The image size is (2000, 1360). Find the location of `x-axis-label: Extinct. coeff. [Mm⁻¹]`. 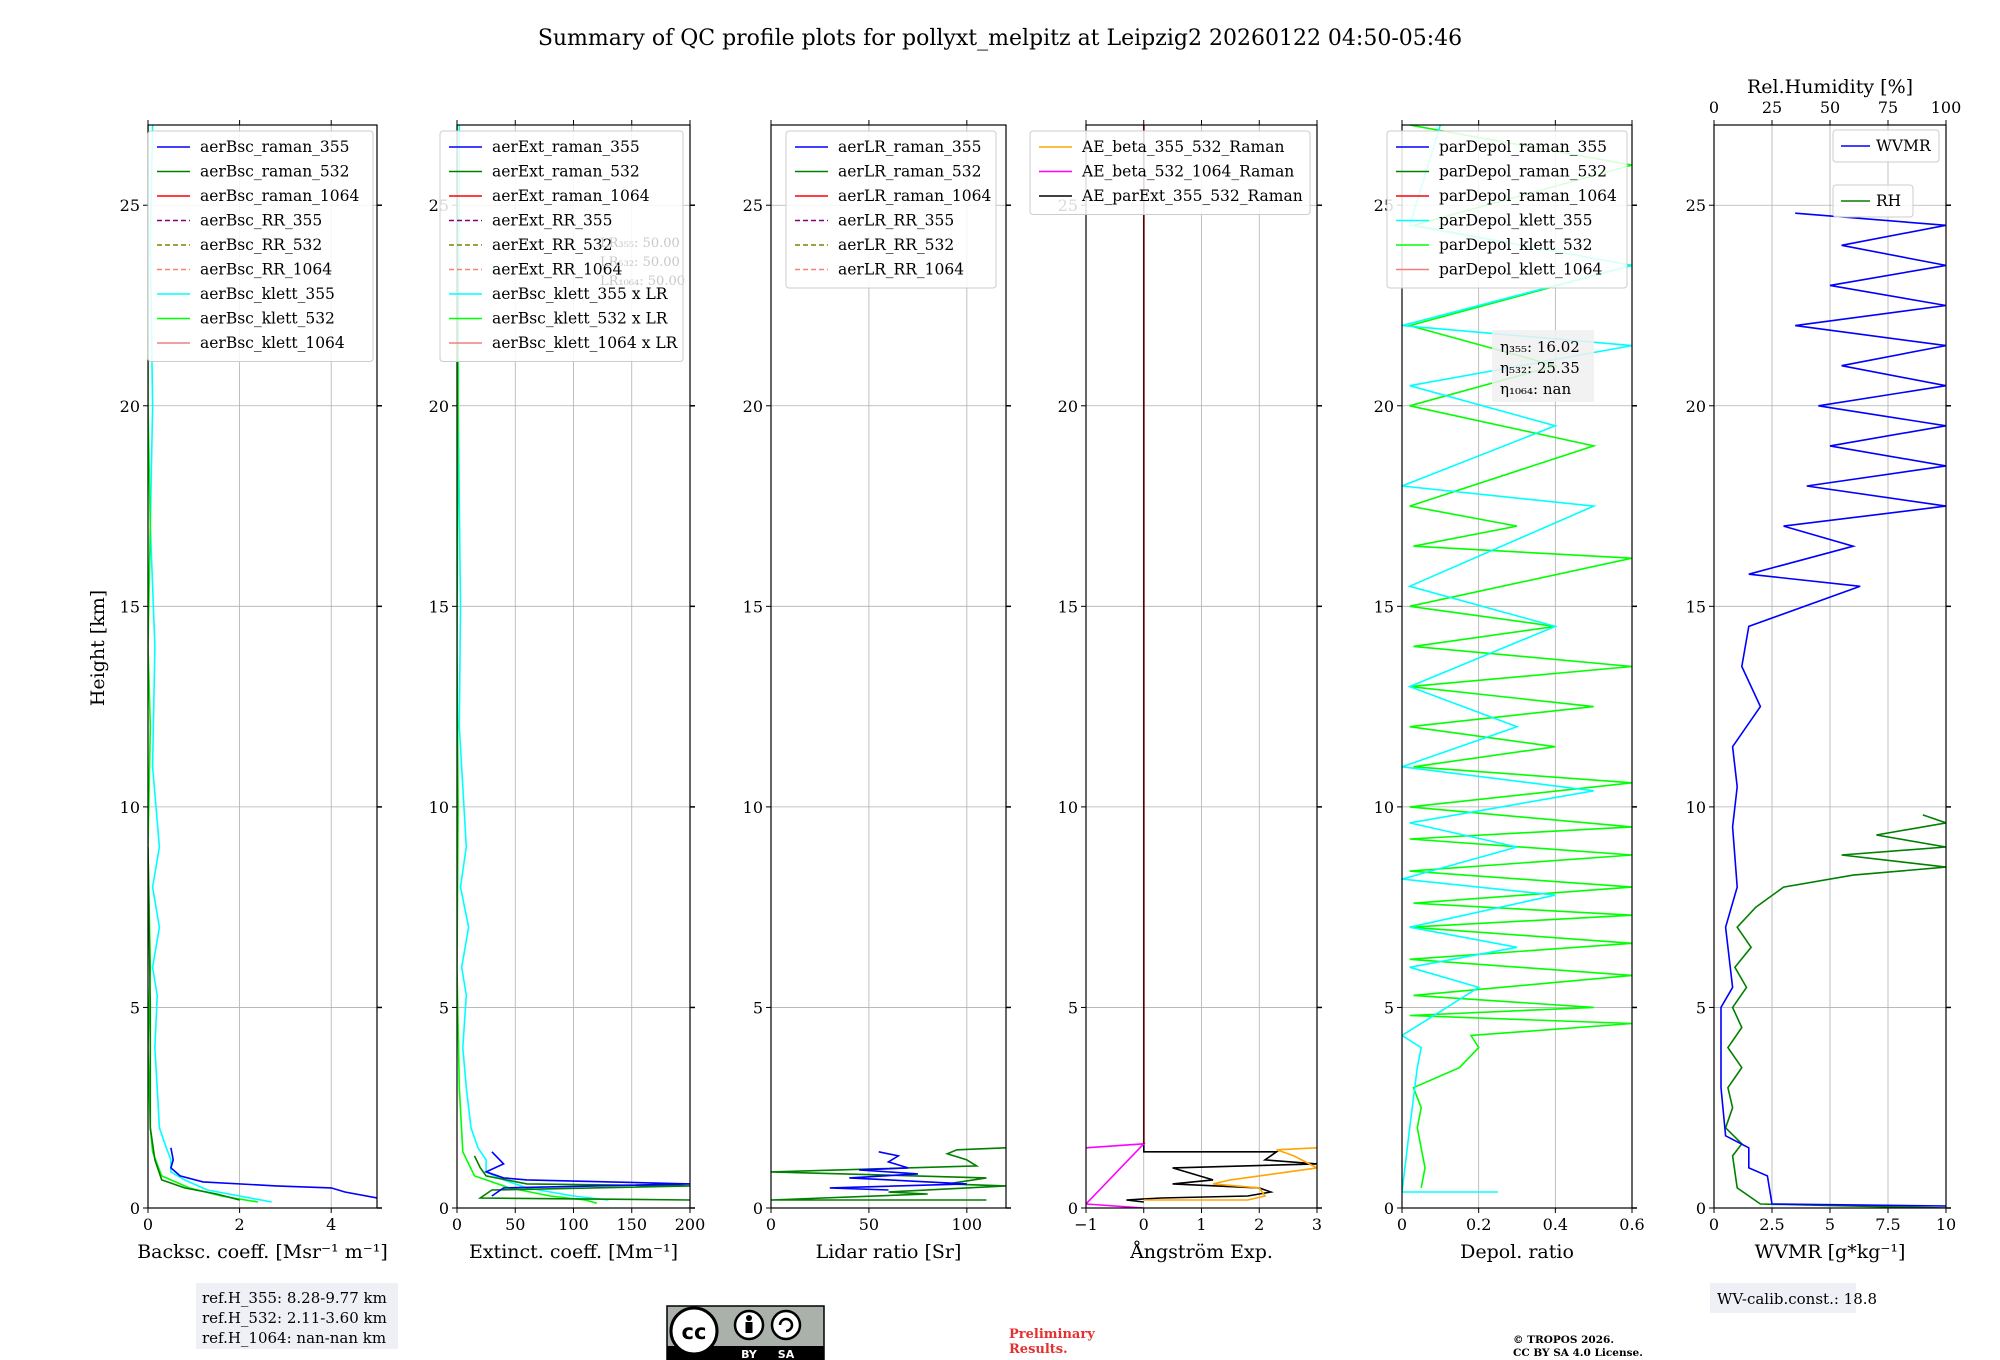

x-axis-label: Extinct. coeff. [Mm⁻¹] is located at coordinates (573, 1252).